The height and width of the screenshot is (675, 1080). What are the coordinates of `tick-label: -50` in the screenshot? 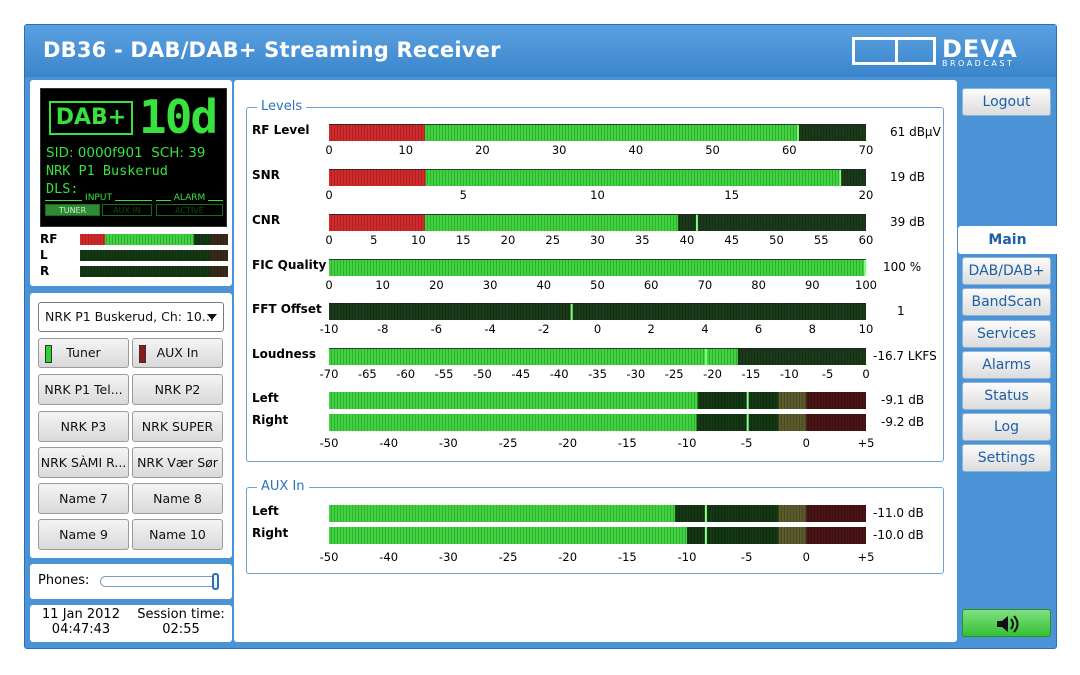 It's located at (482, 374).